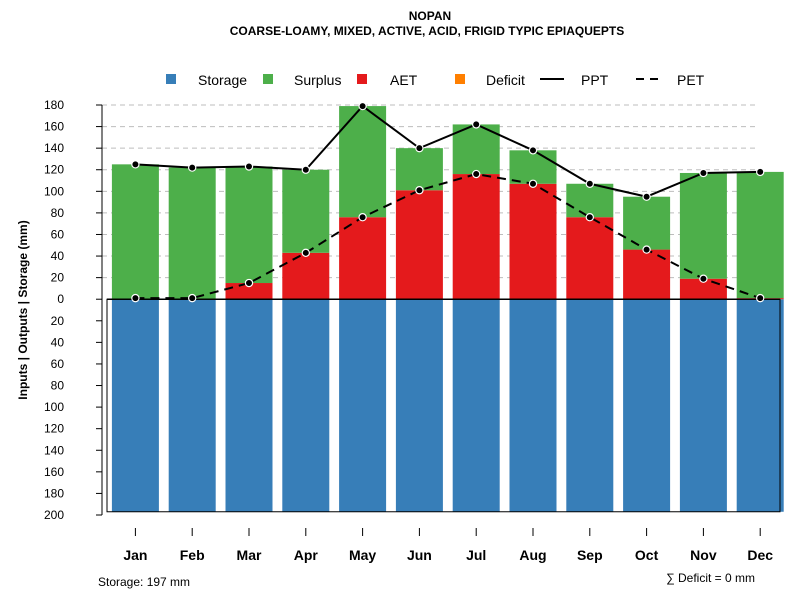 The height and width of the screenshot is (600, 800). I want to click on x-axis-labels: Jan Feb Mar Apr May Jun Jul Aug Sep Oct Nov Dec, so click(448, 545).